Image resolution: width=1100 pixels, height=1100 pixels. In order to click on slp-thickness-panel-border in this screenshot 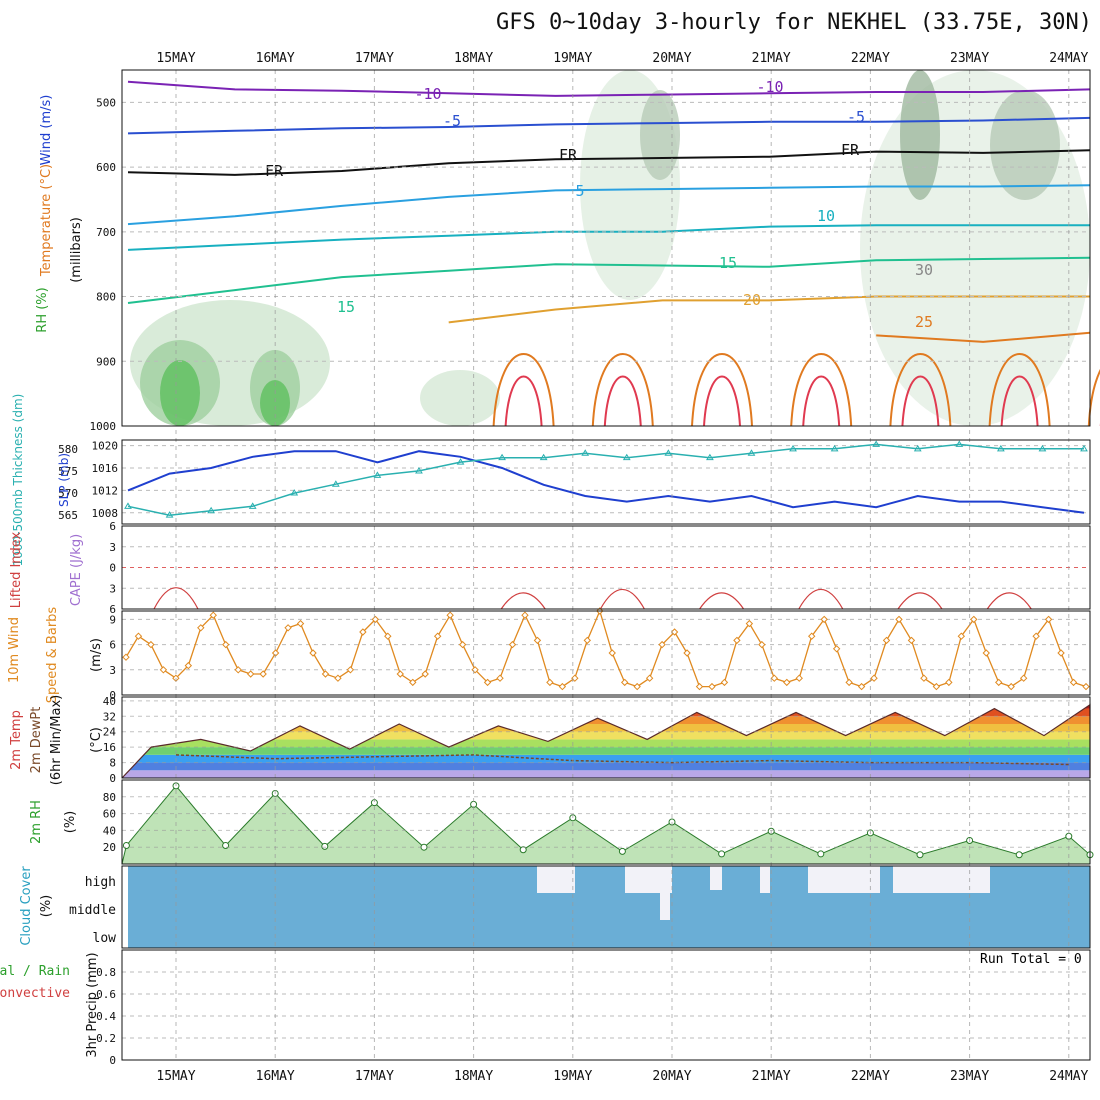, I will do `click(606, 482)`.